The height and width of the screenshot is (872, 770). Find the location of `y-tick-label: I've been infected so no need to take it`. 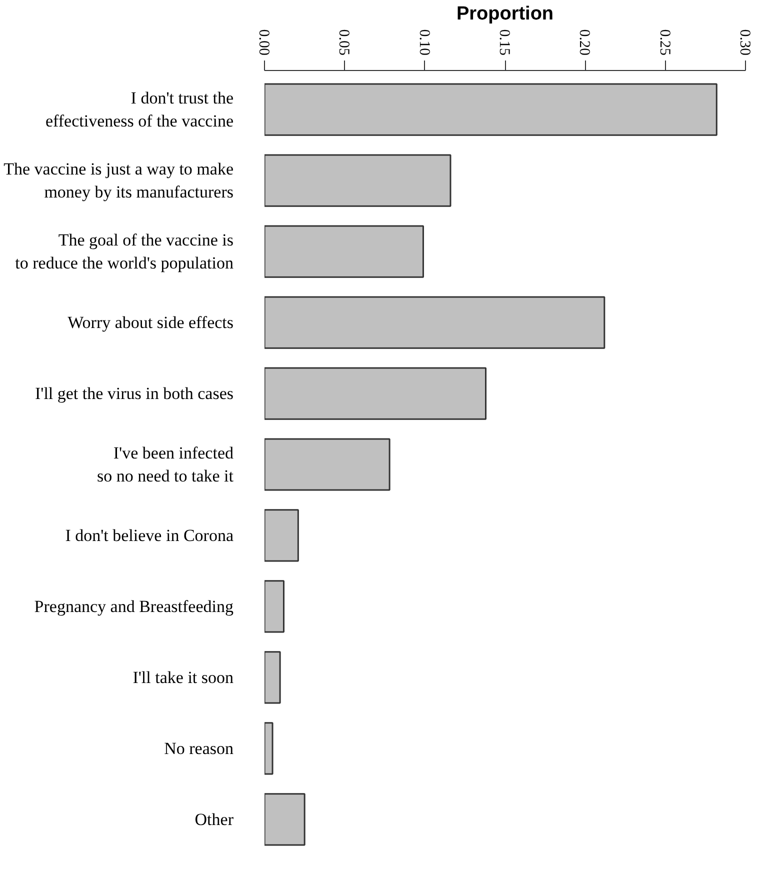

y-tick-label: I've been infected so no need to take it is located at coordinates (165, 465).